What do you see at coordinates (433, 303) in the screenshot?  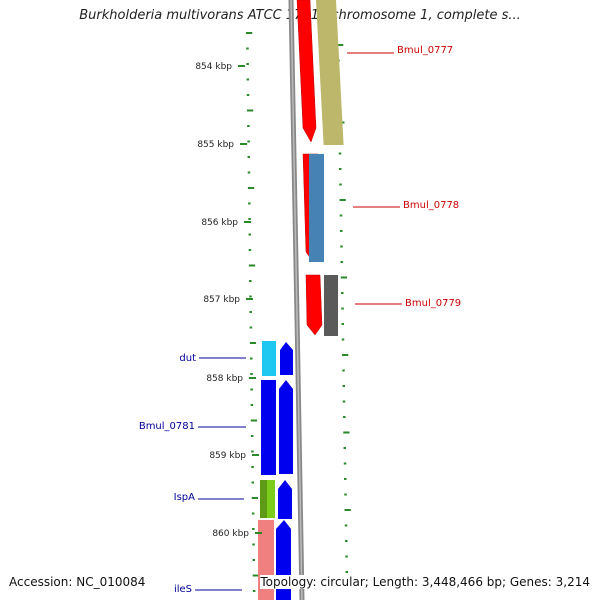 I see `gene-label: Bmul_0779` at bounding box center [433, 303].